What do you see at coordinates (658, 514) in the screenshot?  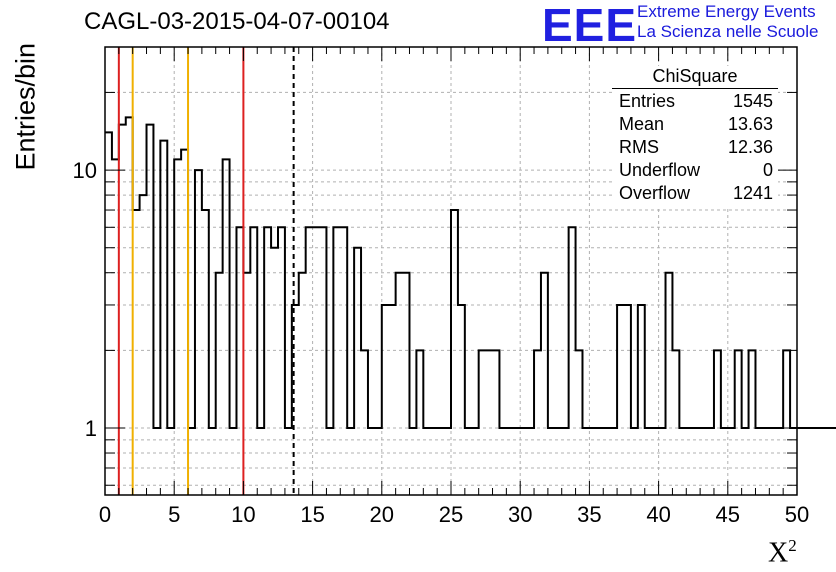 I see `x-tick-label: 40` at bounding box center [658, 514].